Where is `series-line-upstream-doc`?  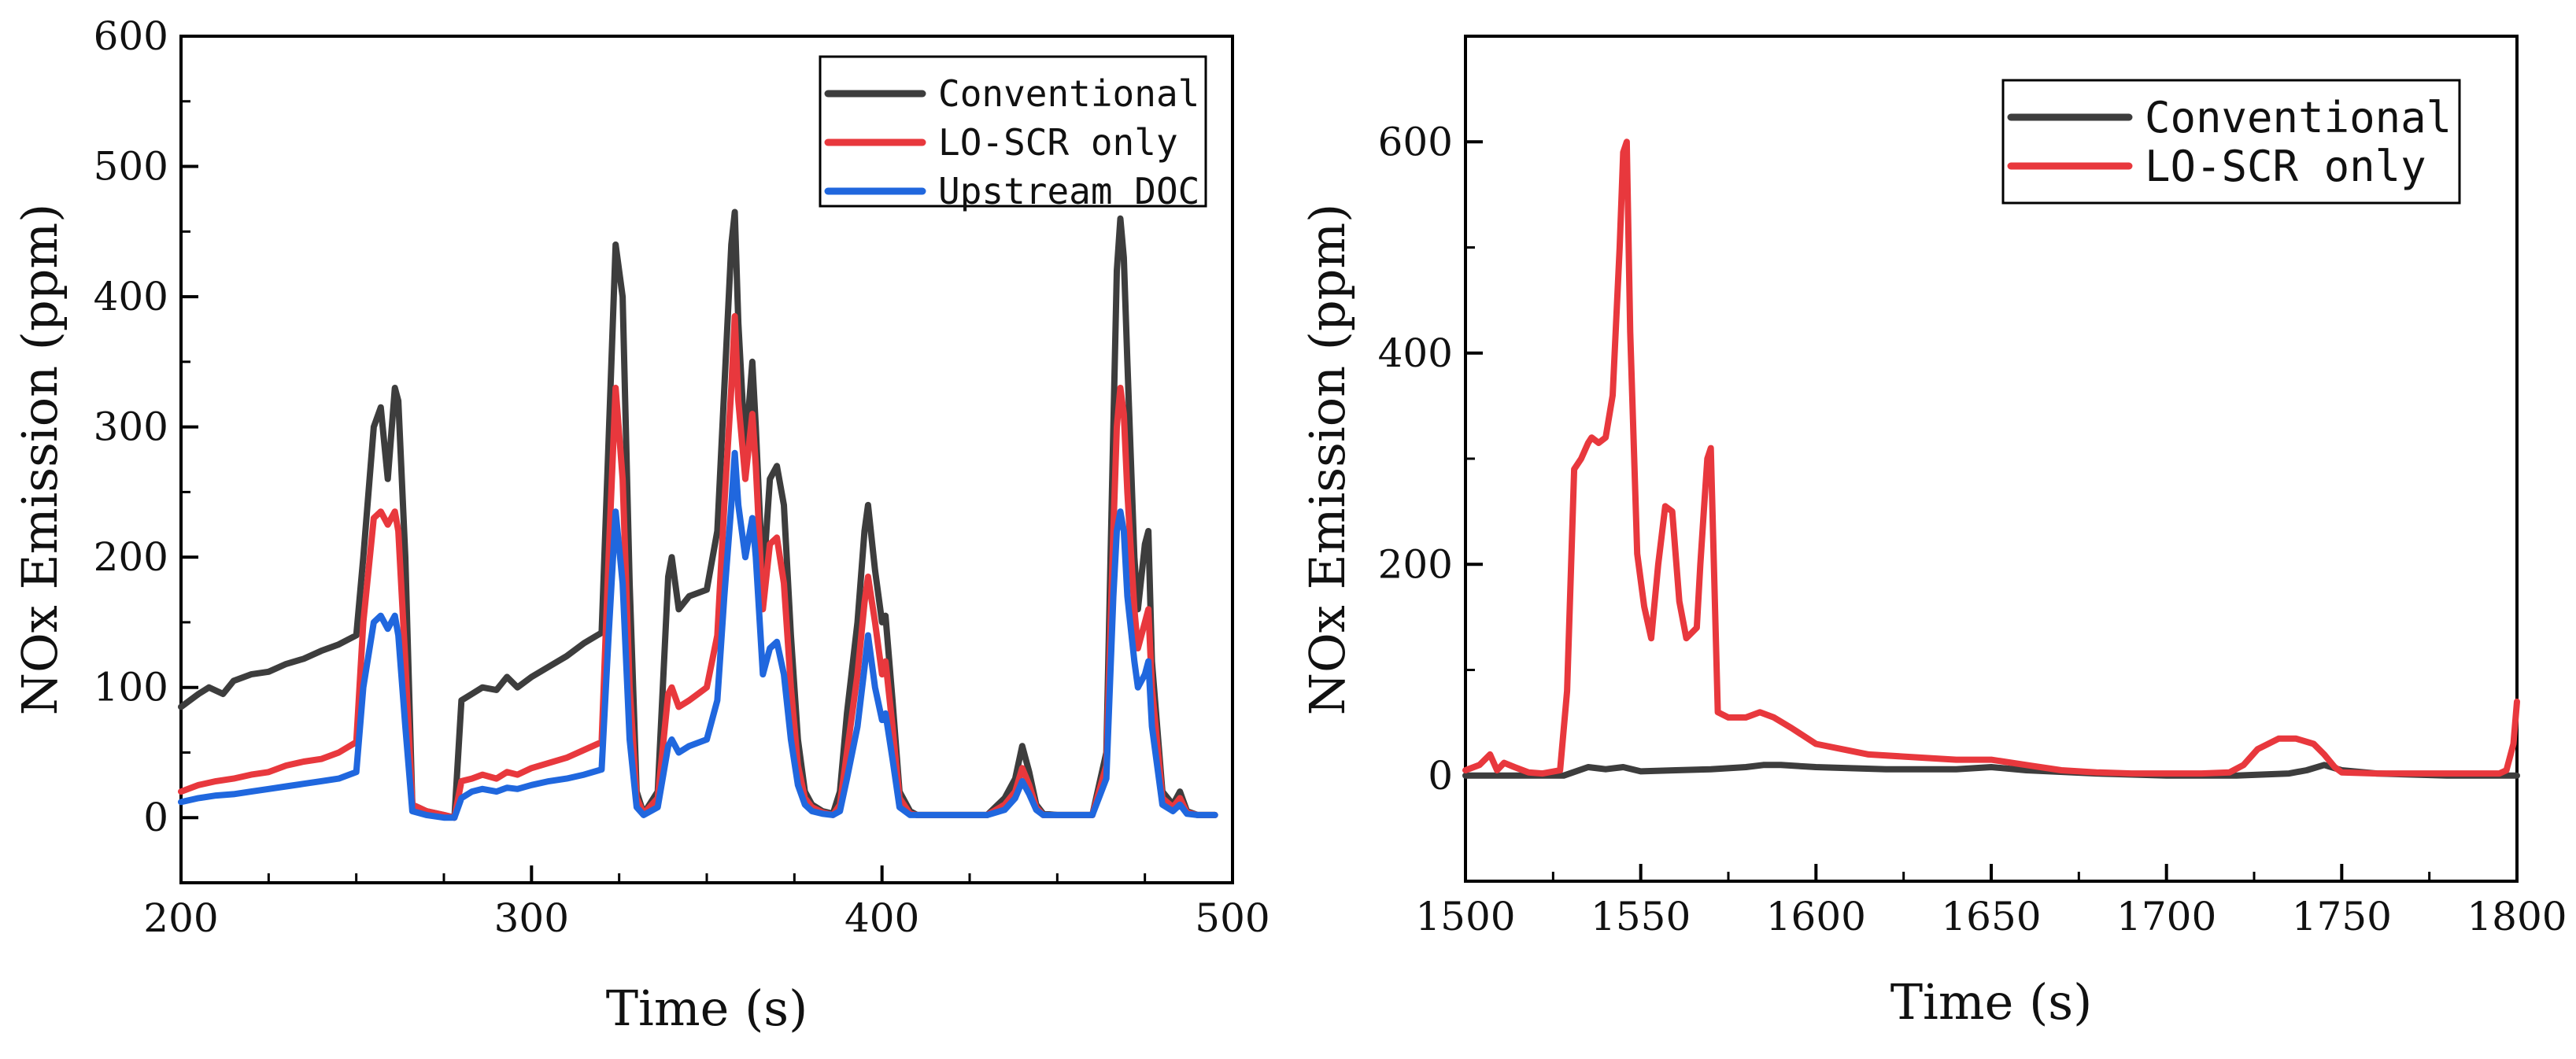 series-line-upstream-doc is located at coordinates (698, 635).